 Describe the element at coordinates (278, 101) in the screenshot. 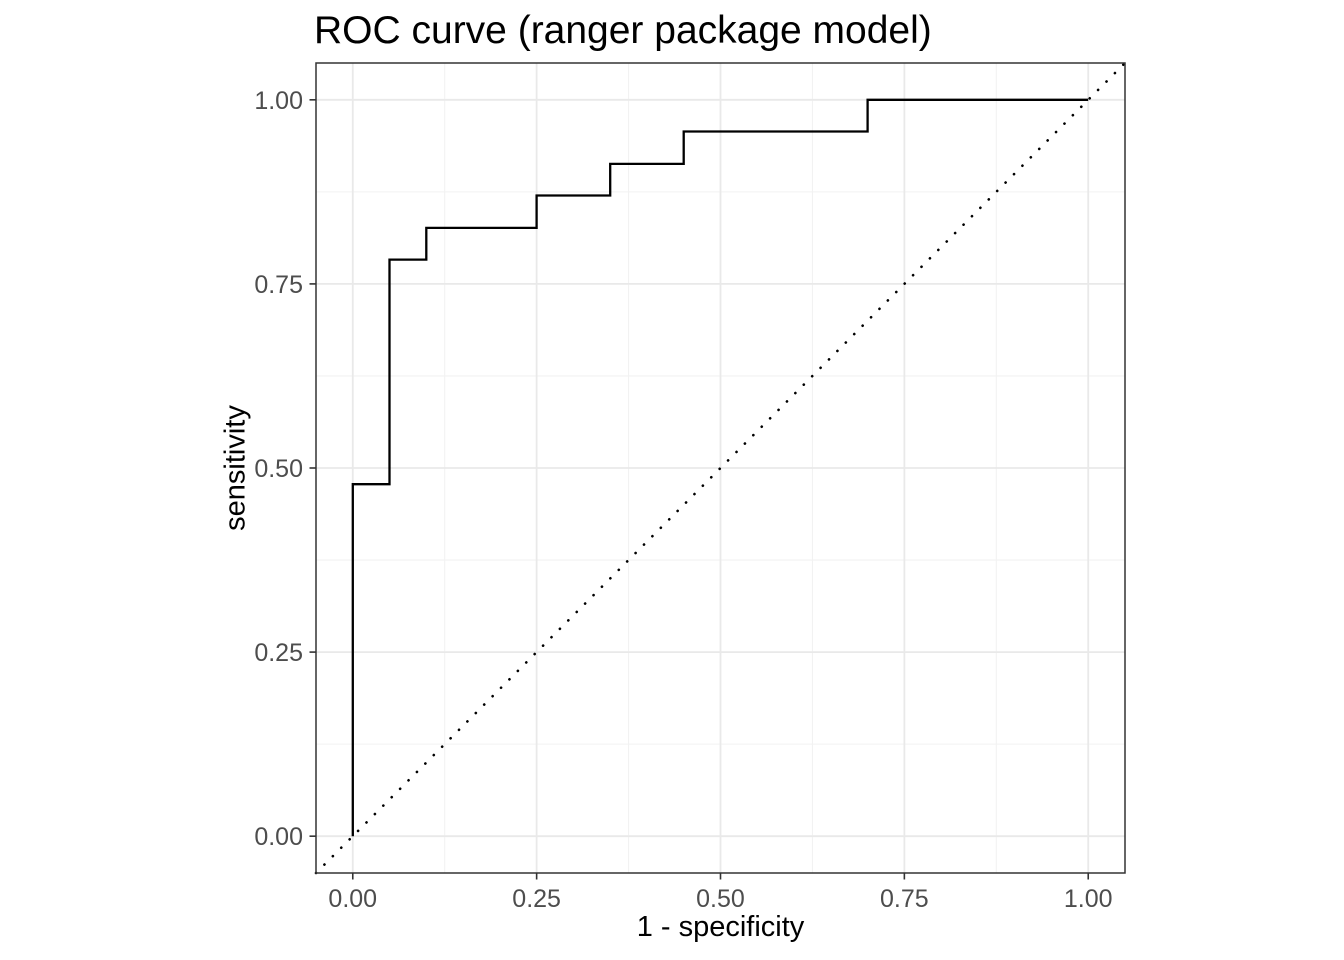

I see `y-tick-label: 1.00` at that location.